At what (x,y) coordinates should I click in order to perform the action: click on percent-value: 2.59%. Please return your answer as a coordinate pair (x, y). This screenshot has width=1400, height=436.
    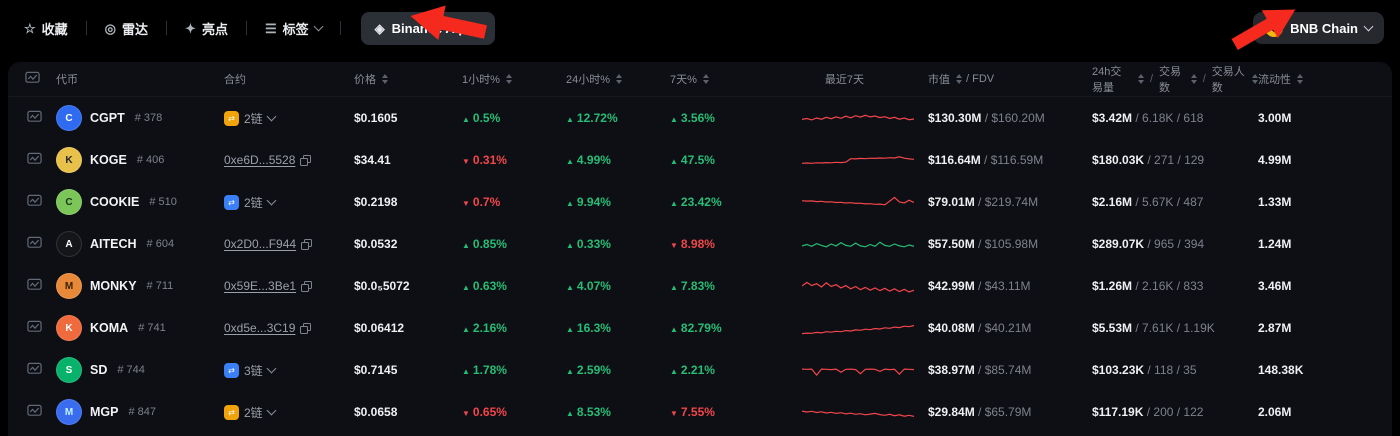
    Looking at the image, I should click on (593, 370).